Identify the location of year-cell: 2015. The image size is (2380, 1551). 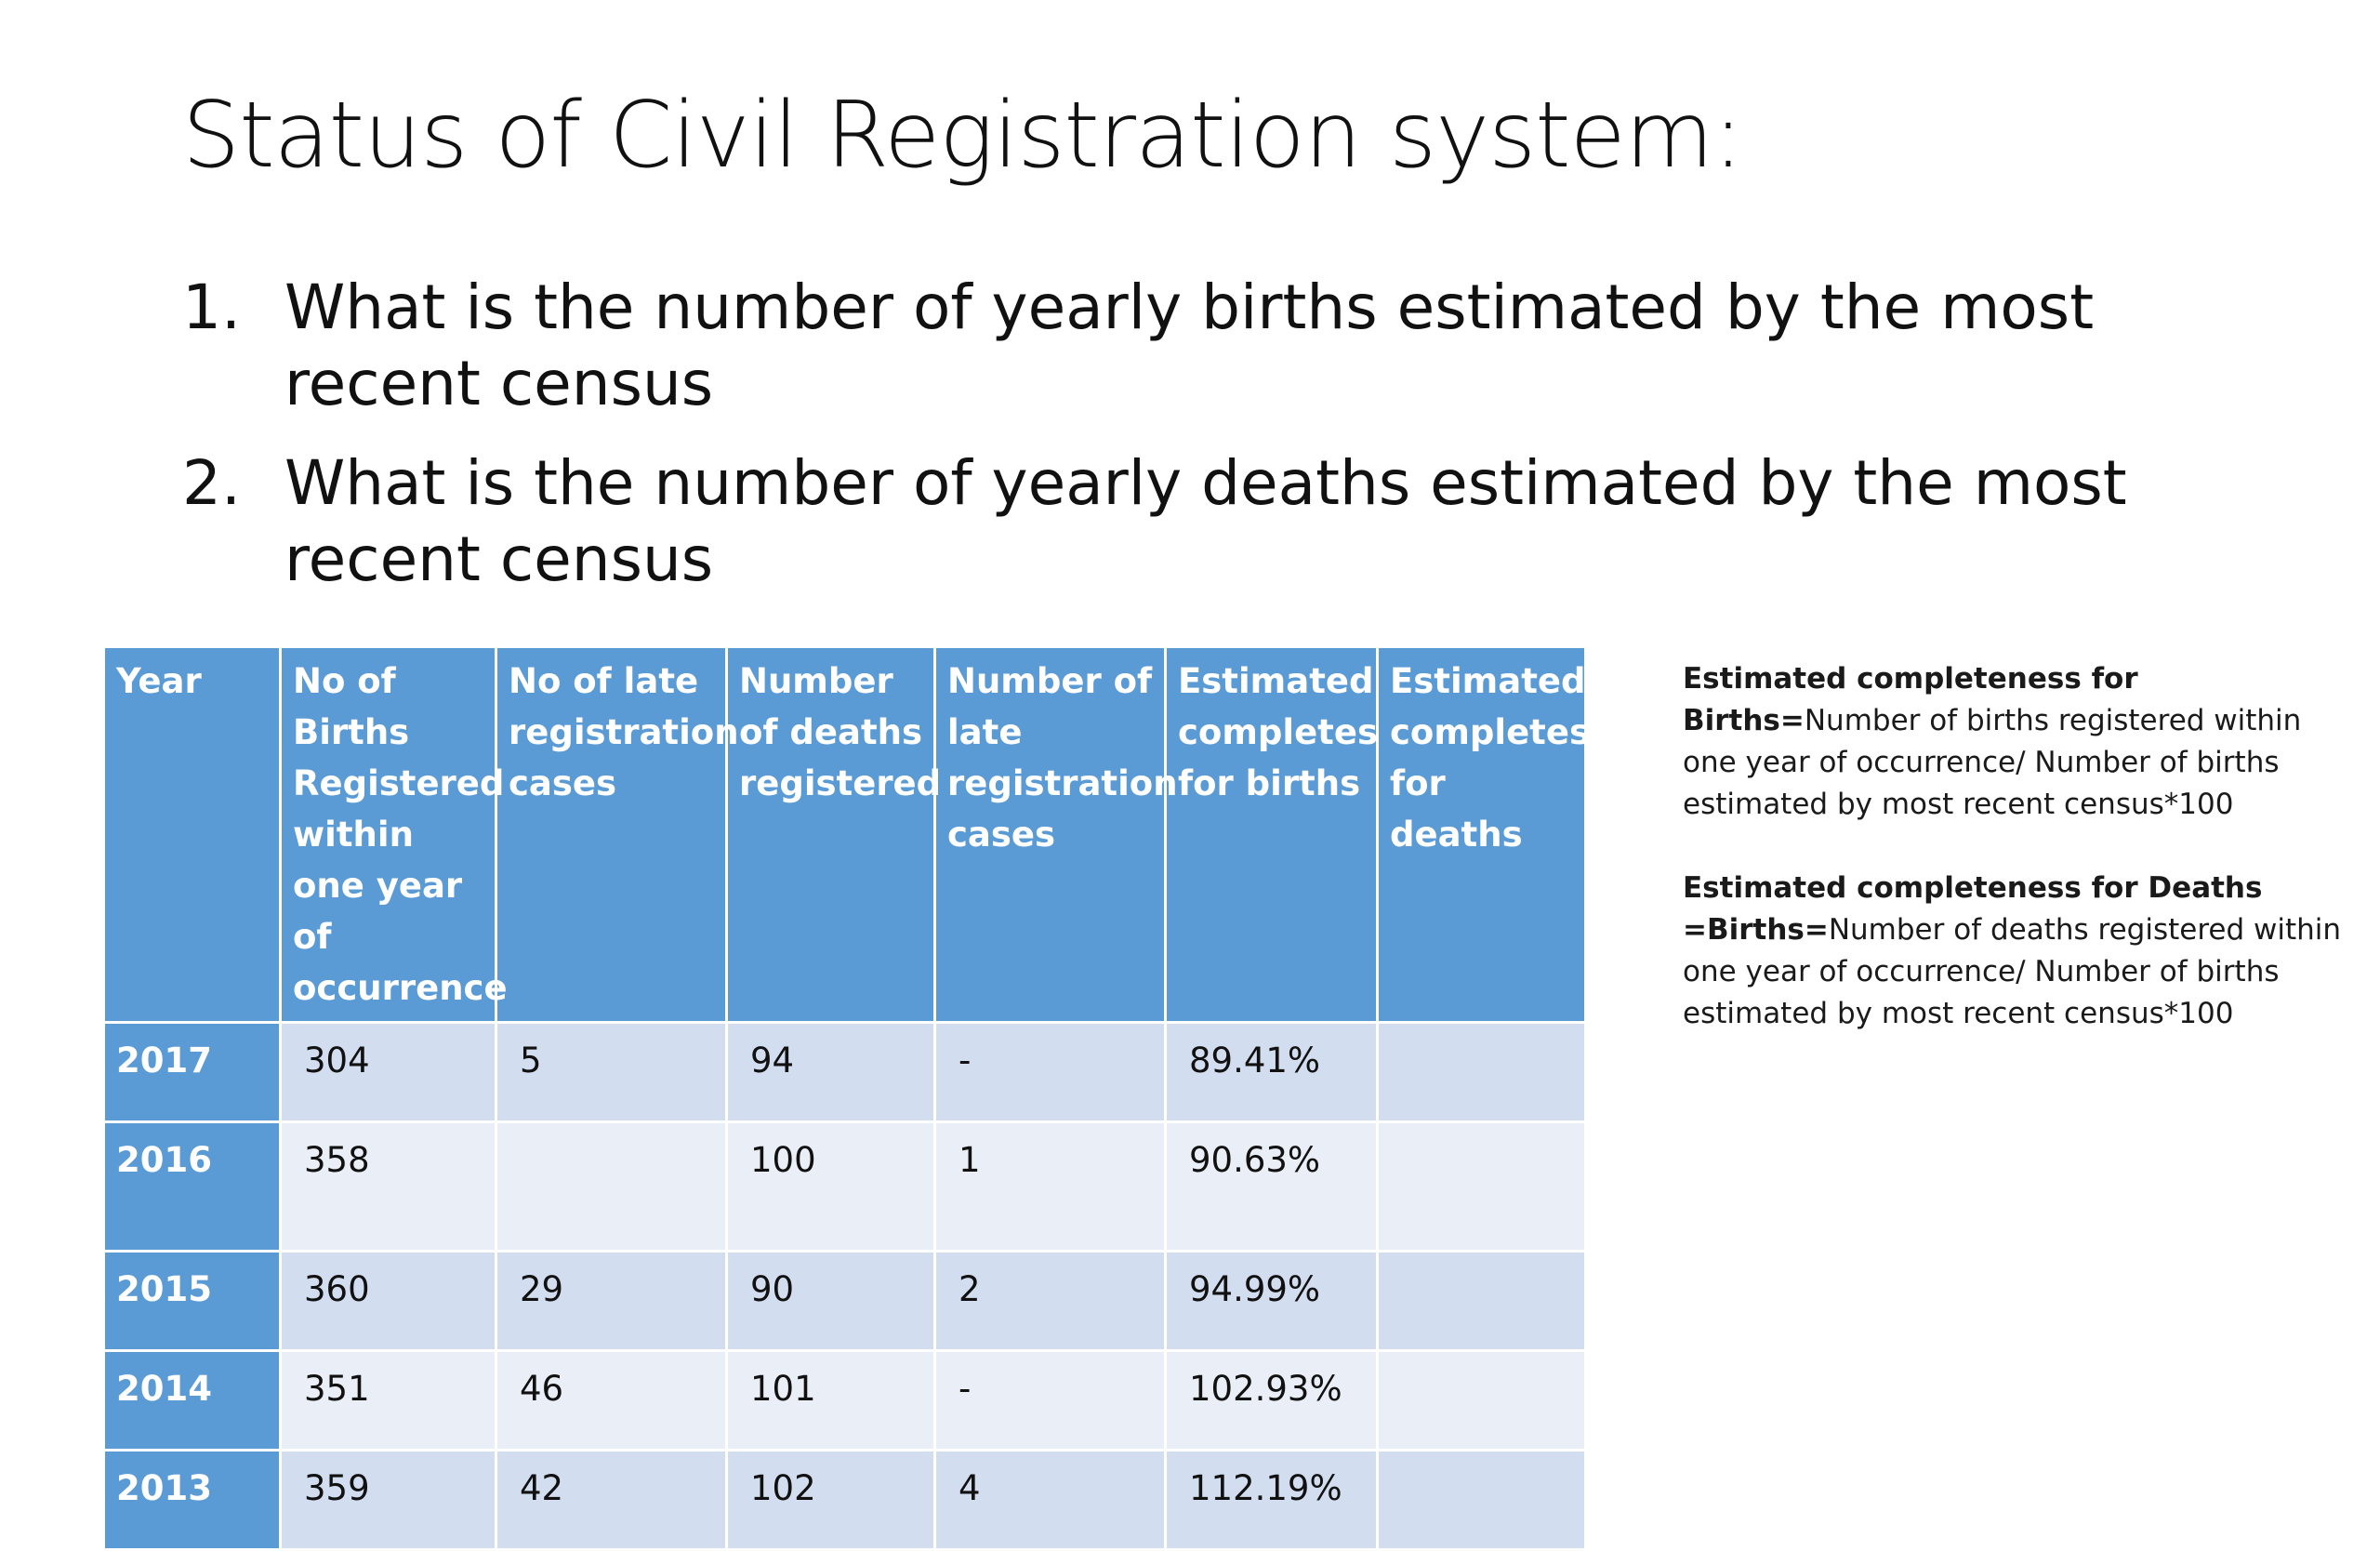
(192, 1301).